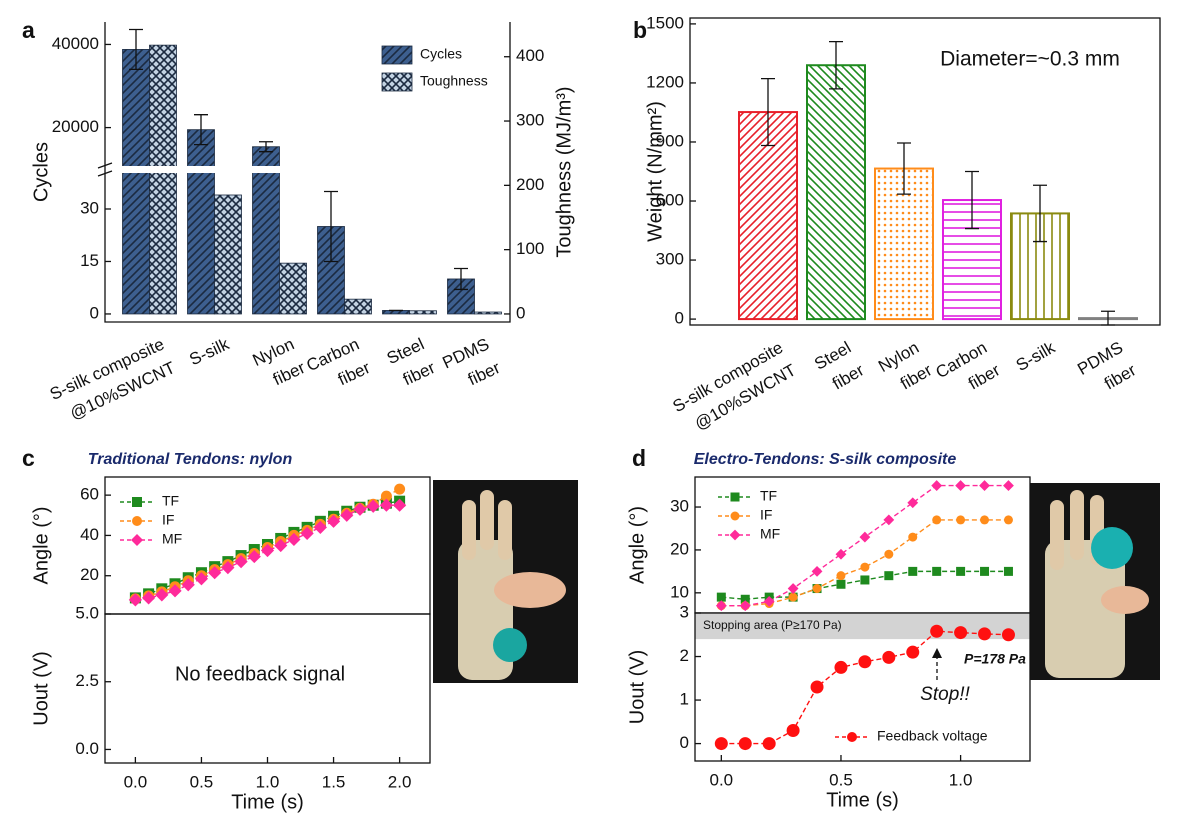 The image size is (1177, 822). What do you see at coordinates (530, 55) in the screenshot?
I see `y2-tick-label: 400` at bounding box center [530, 55].